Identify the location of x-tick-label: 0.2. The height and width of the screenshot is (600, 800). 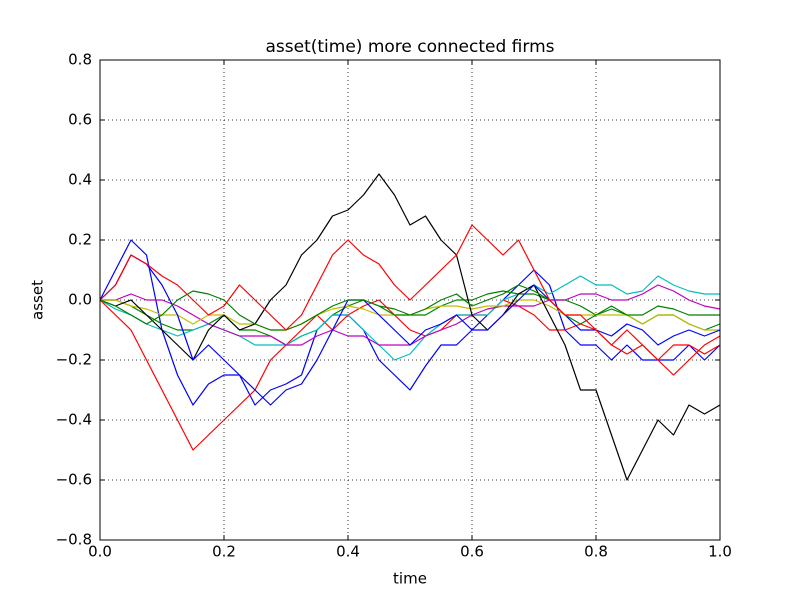
(224, 552).